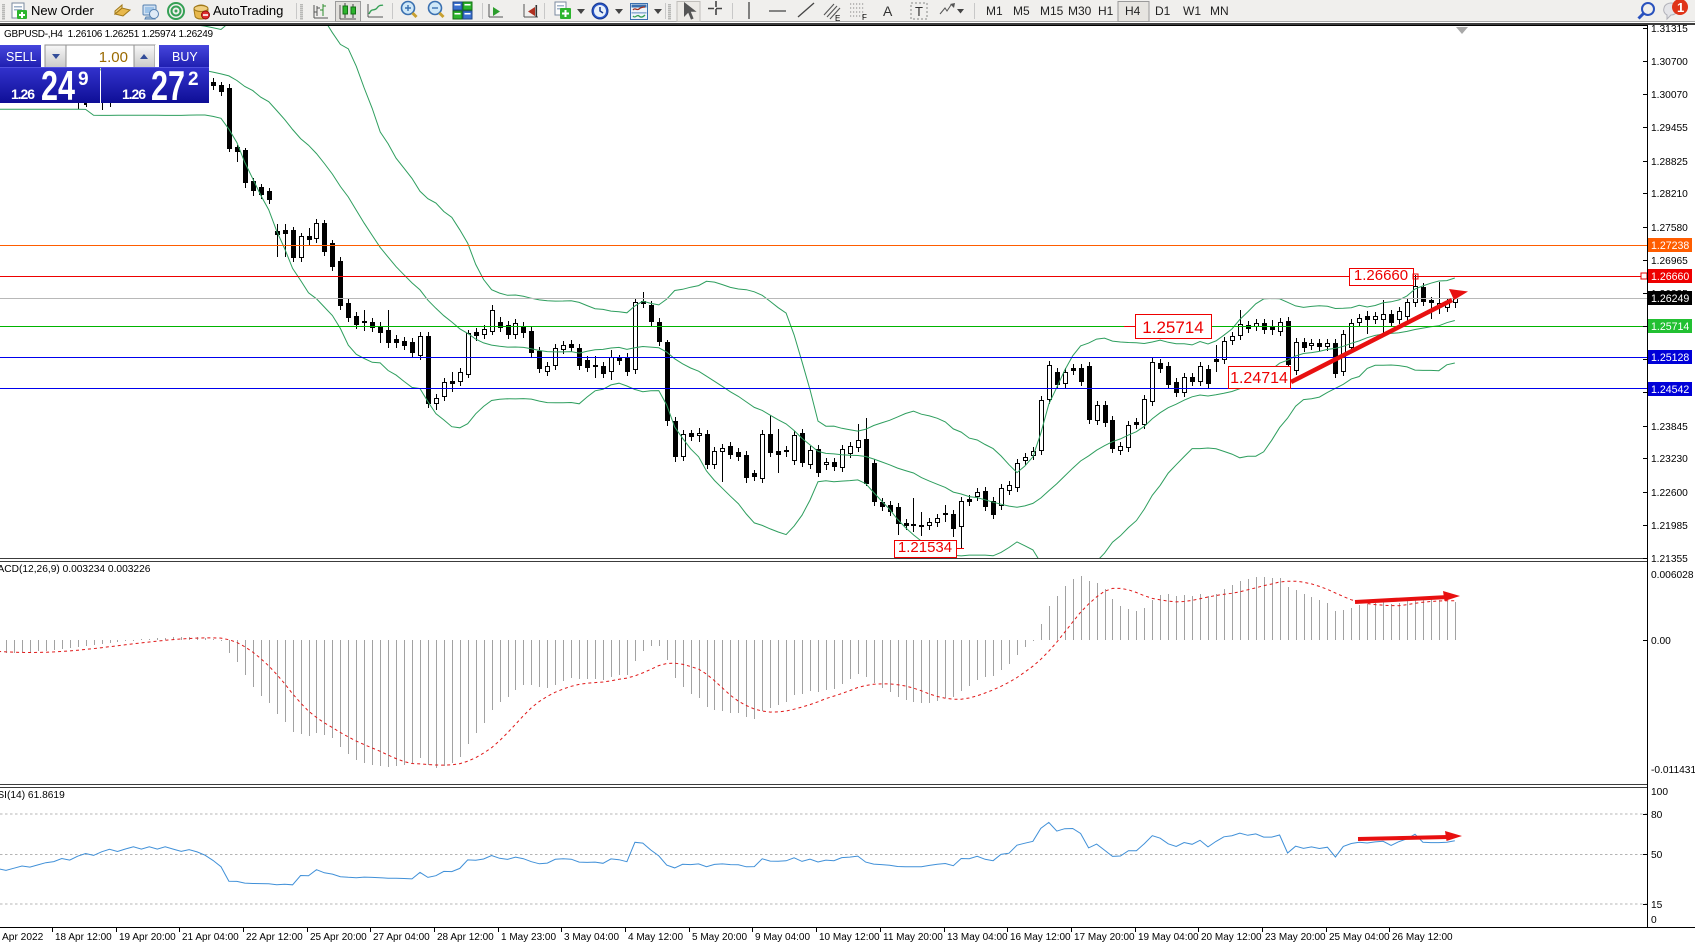 This screenshot has height=948, width=1695. Describe the element at coordinates (1670, 358) in the screenshot. I see `svg-text: 1.25128` at that location.